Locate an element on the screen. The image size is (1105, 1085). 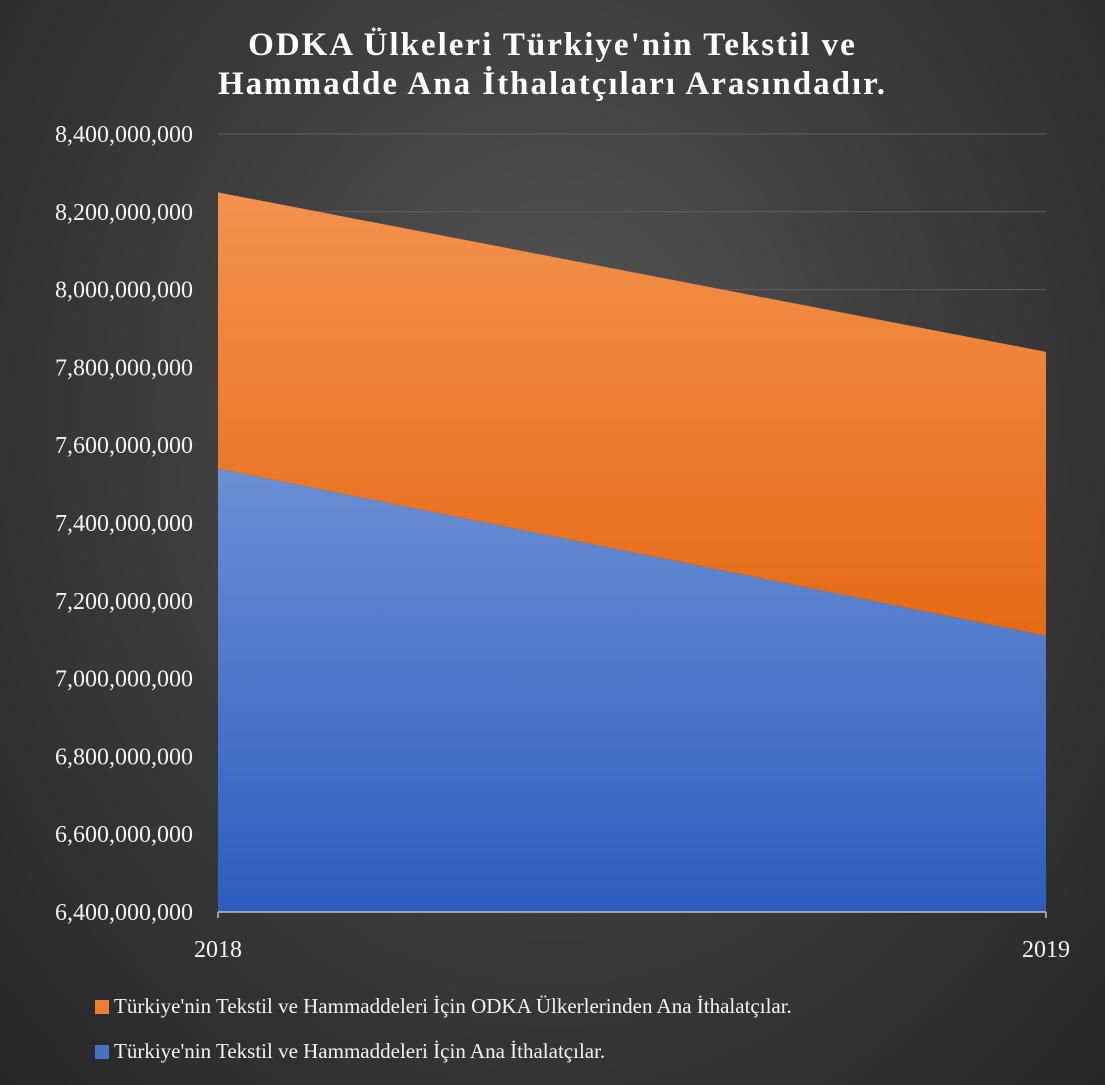
x-axis-tick-labels: 2018 2019 is located at coordinates (632, 950).